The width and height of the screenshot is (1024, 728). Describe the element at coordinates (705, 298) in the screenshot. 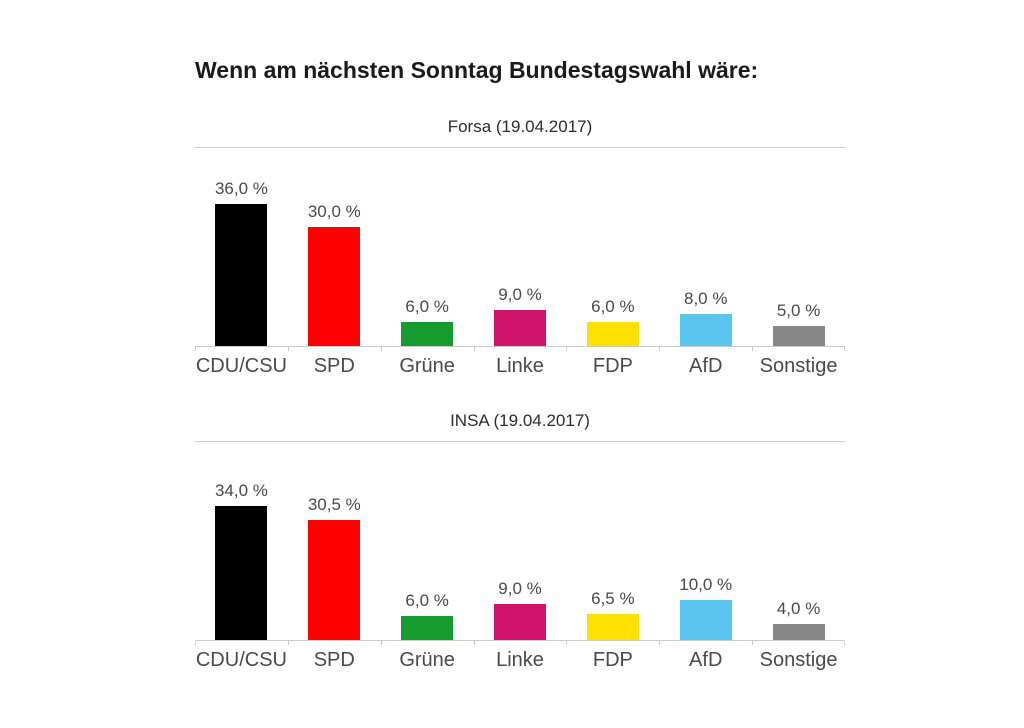

I see `bar-value-label: 8,0 %` at that location.